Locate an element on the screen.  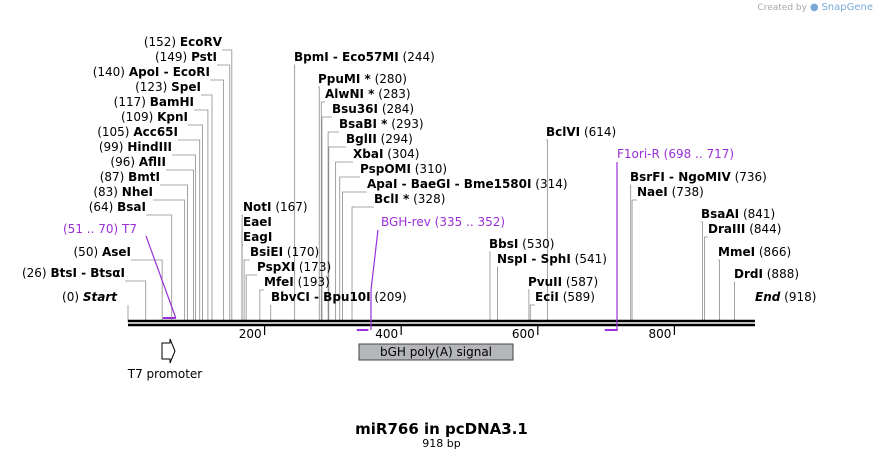
site-label-ecii: EciI (589) is located at coordinates (565, 297).